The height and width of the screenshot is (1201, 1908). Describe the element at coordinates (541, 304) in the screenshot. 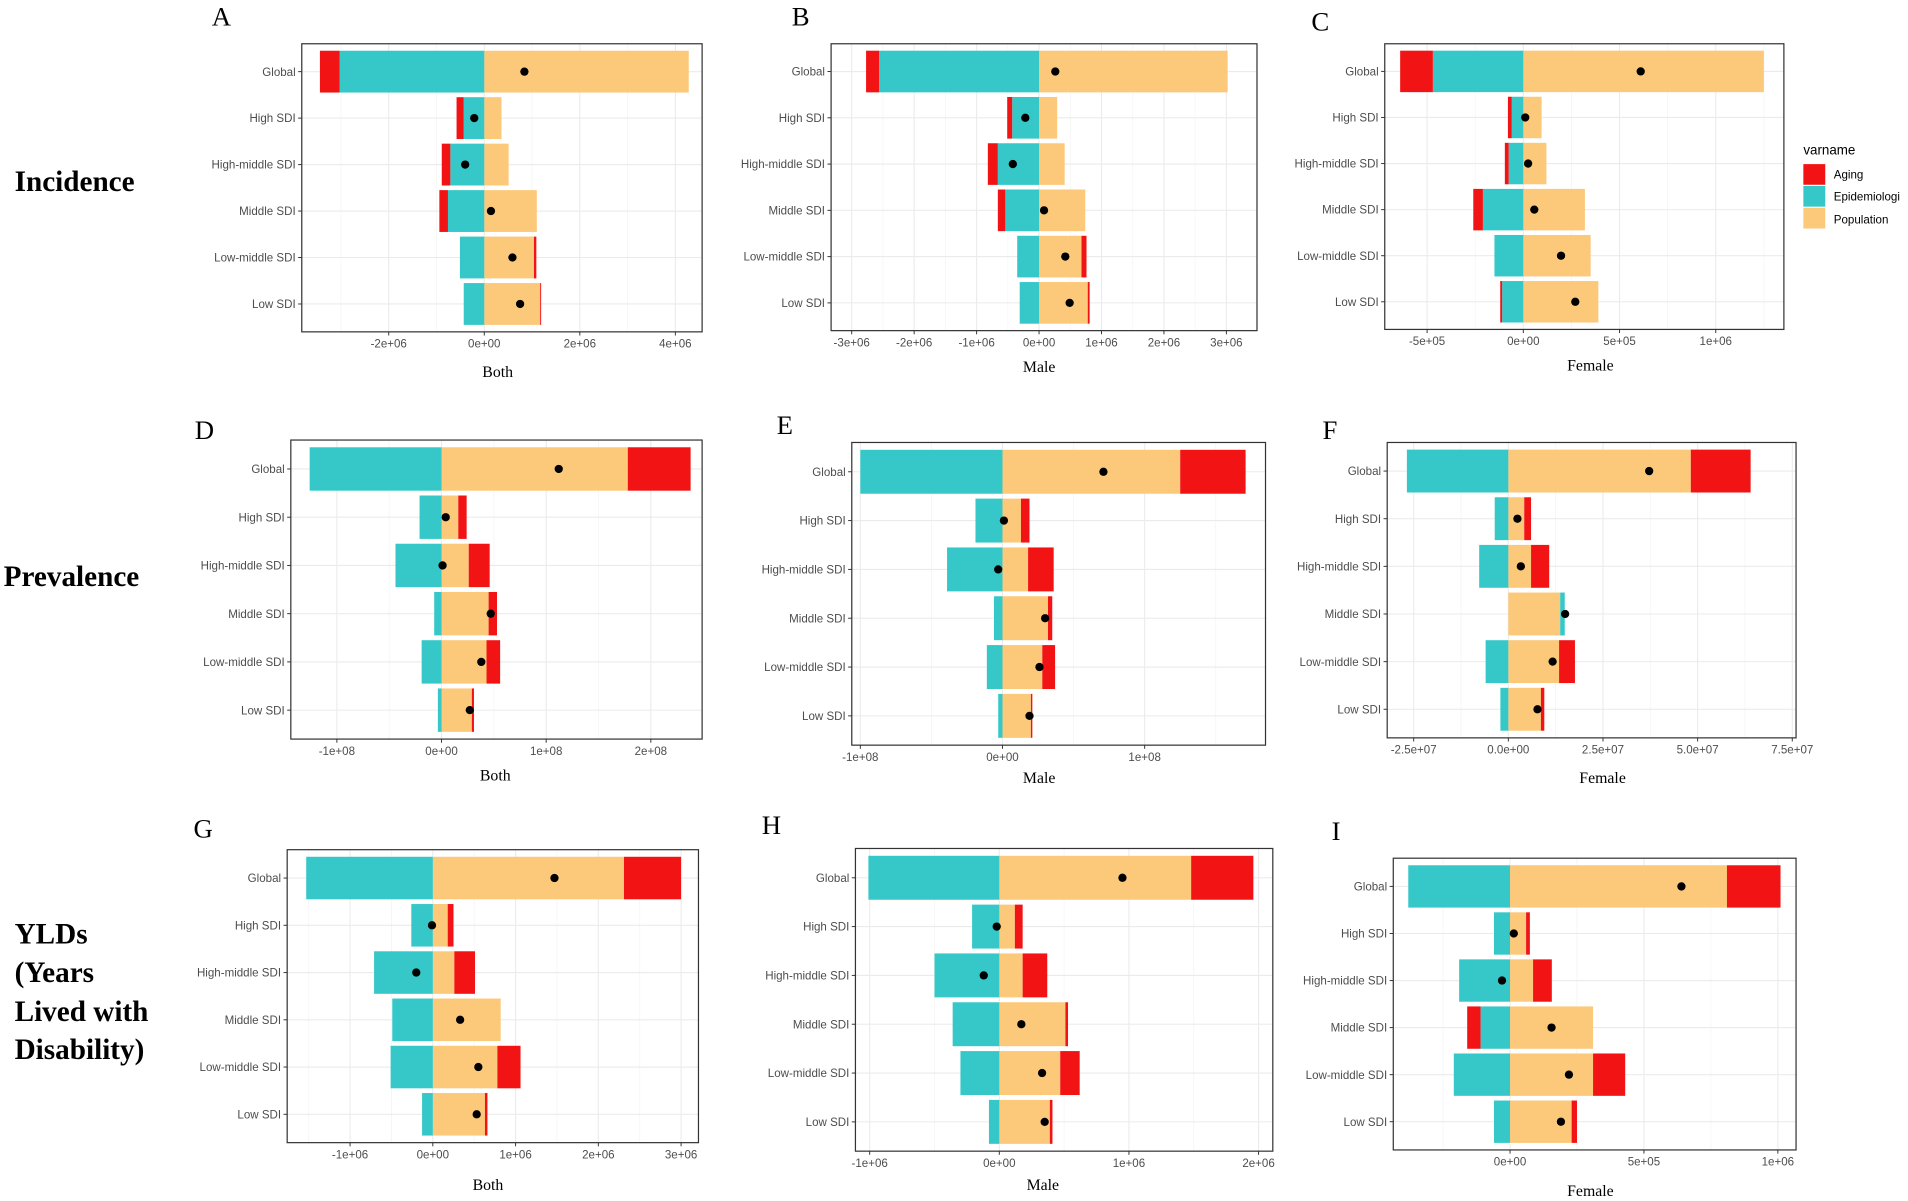

I see `panel-a-bar-low-sdi-aging` at that location.